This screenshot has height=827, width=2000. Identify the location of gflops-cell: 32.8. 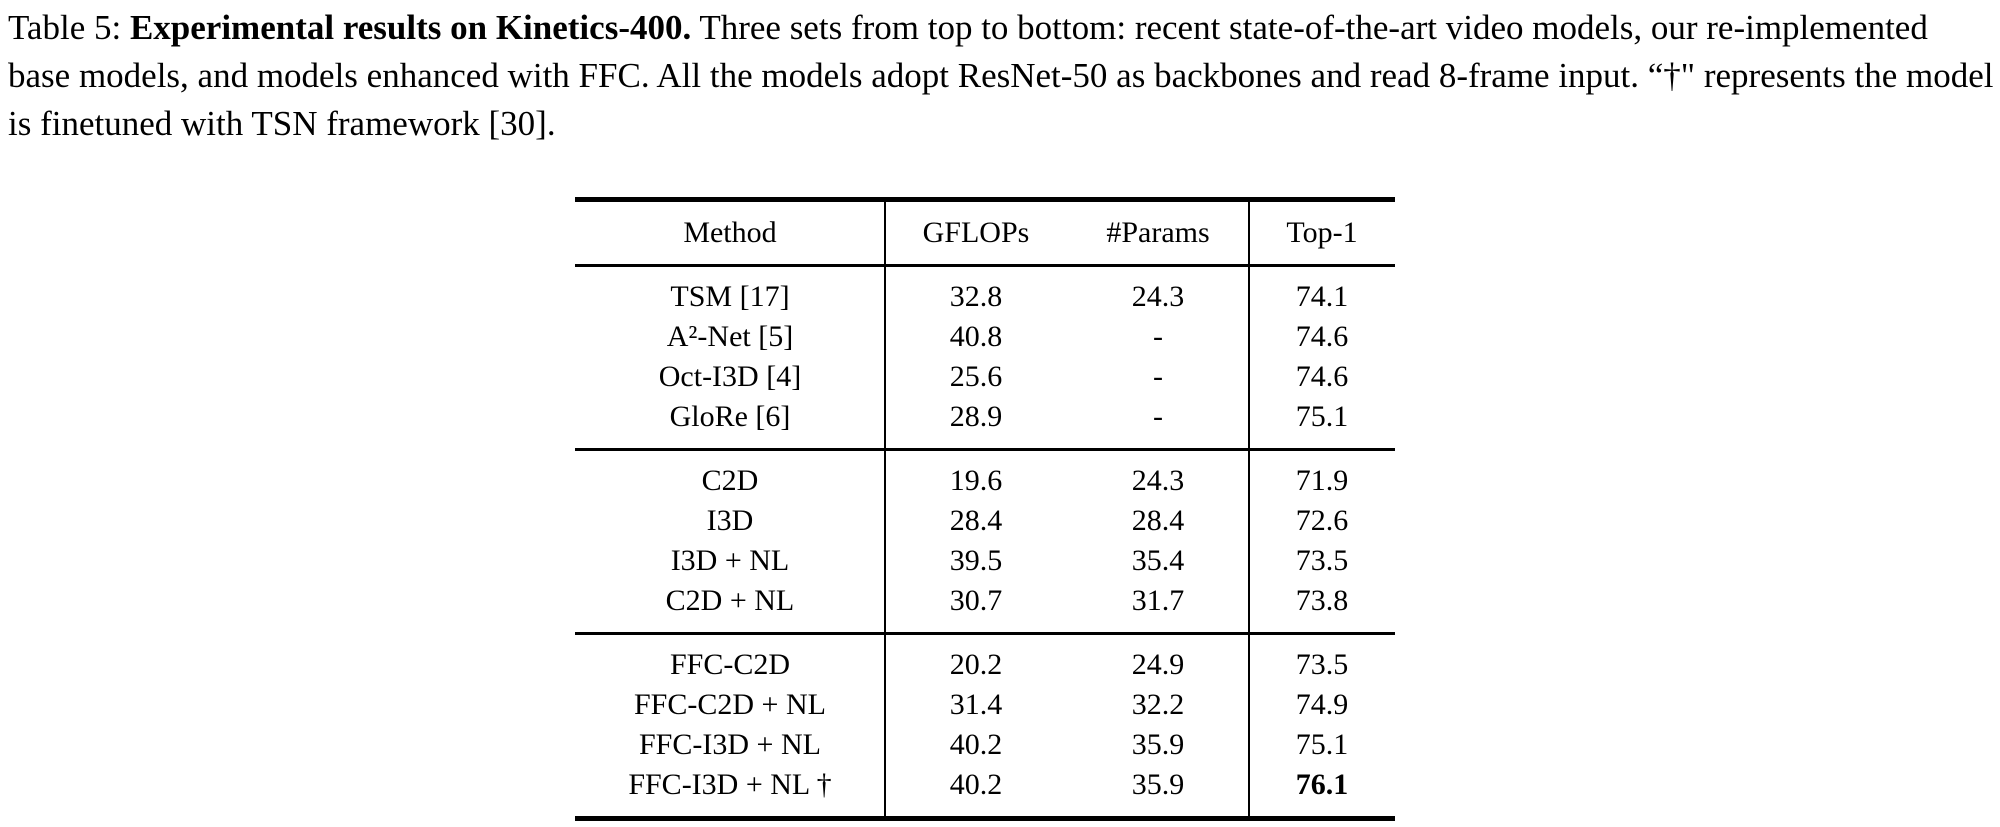
(976, 296).